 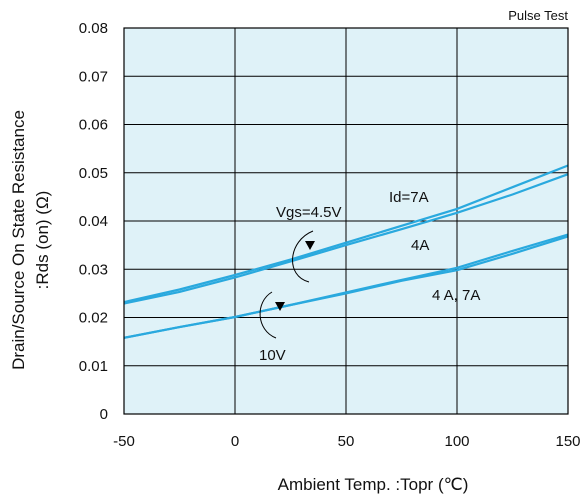 What do you see at coordinates (93, 366) in the screenshot?
I see `y-tick-label: 0.01` at bounding box center [93, 366].